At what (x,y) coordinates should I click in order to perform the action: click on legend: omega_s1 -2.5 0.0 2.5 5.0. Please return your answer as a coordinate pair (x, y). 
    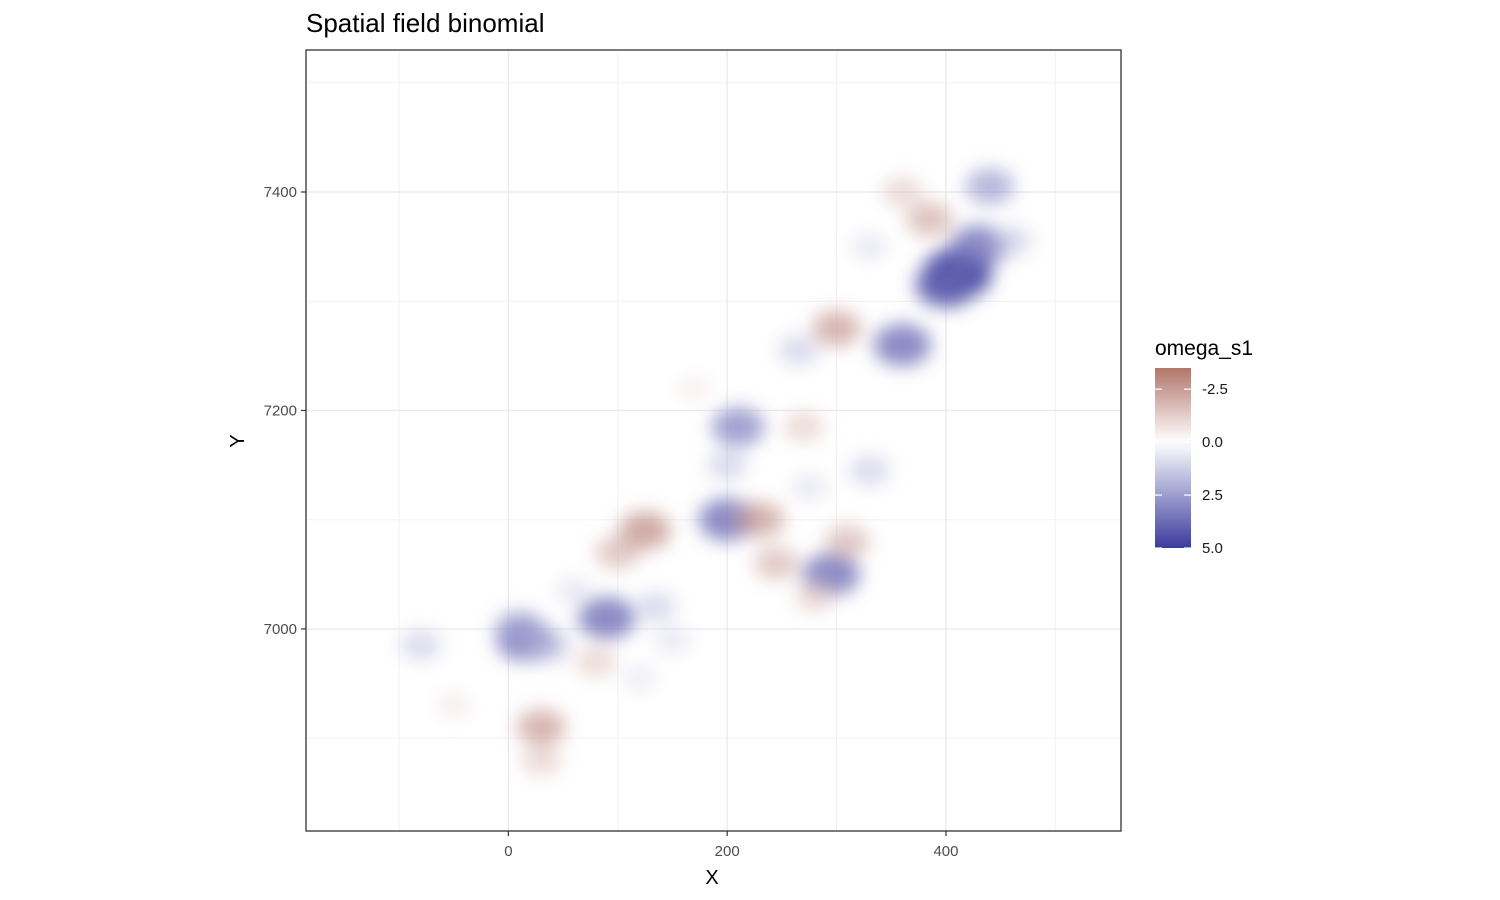
    Looking at the image, I should click on (1204, 447).